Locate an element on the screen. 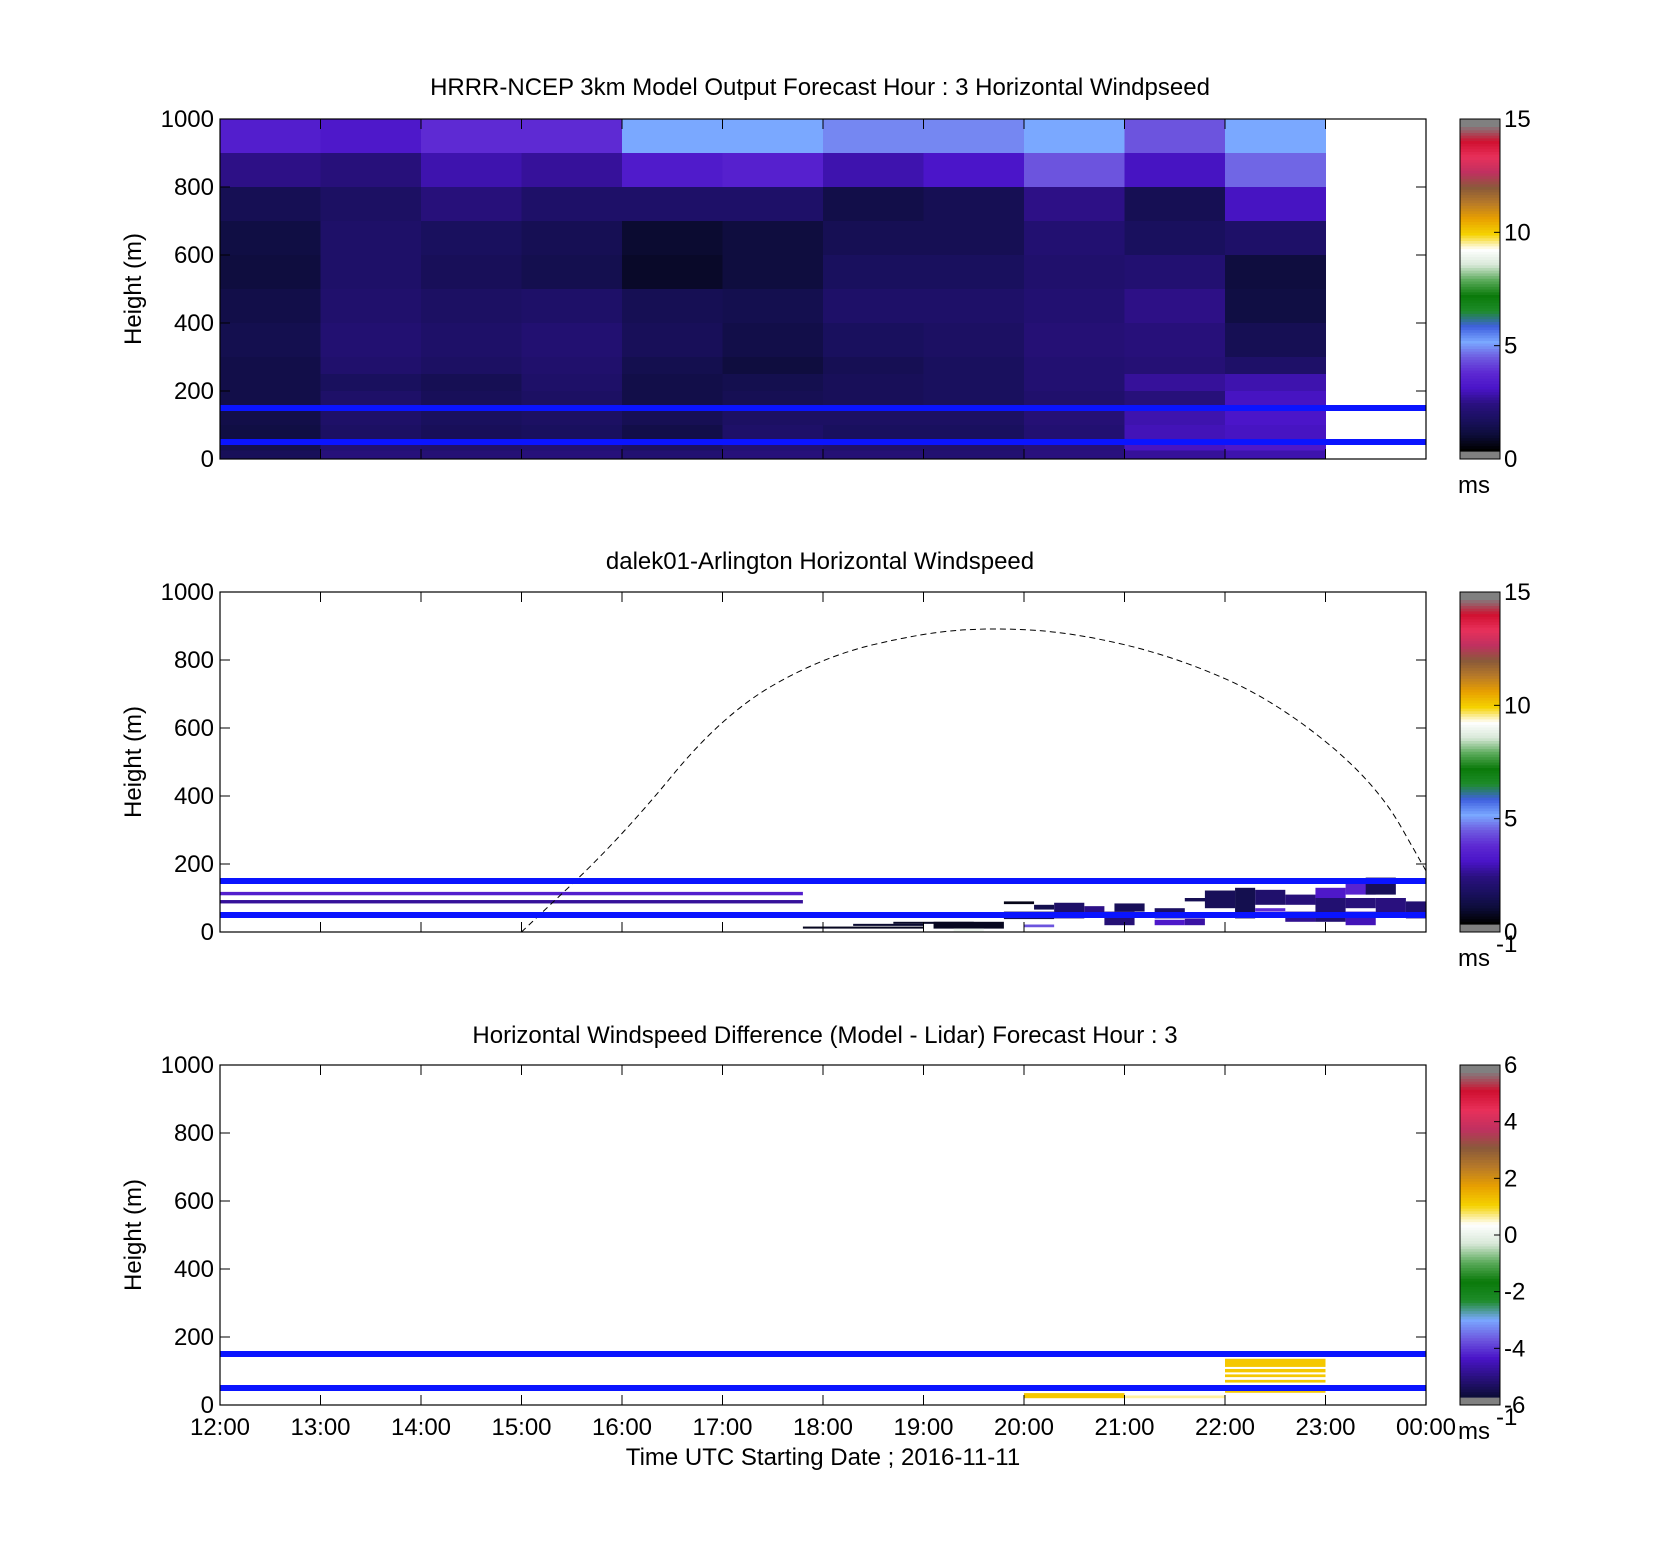  xtick-label: 17:00 is located at coordinates (722, 1427).